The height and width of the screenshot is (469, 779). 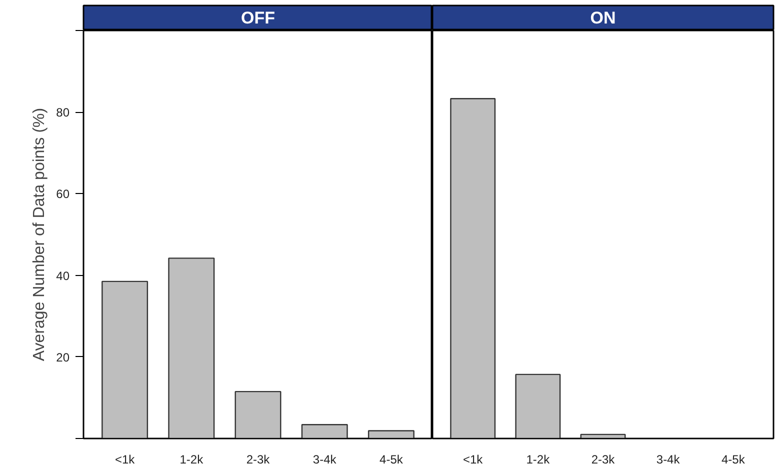 I want to click on y-axis-title: Average Number of Data points (%), so click(x=39, y=235).